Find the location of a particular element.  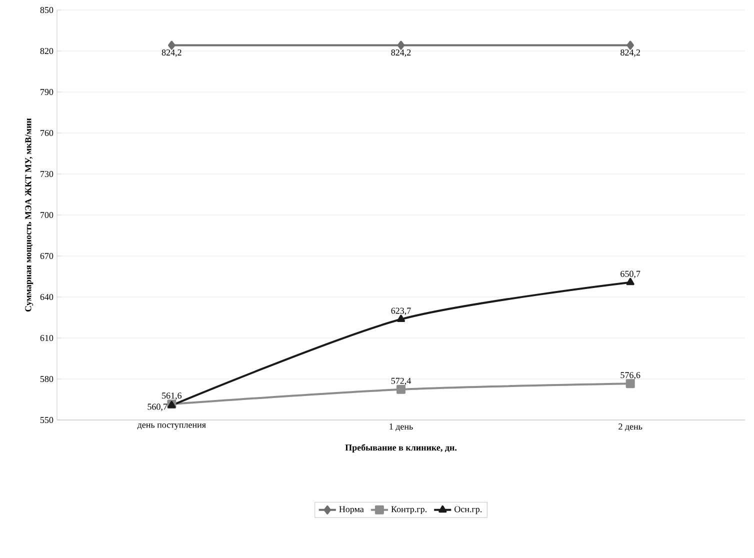

y-tick-label: 850 is located at coordinates (47, 10).